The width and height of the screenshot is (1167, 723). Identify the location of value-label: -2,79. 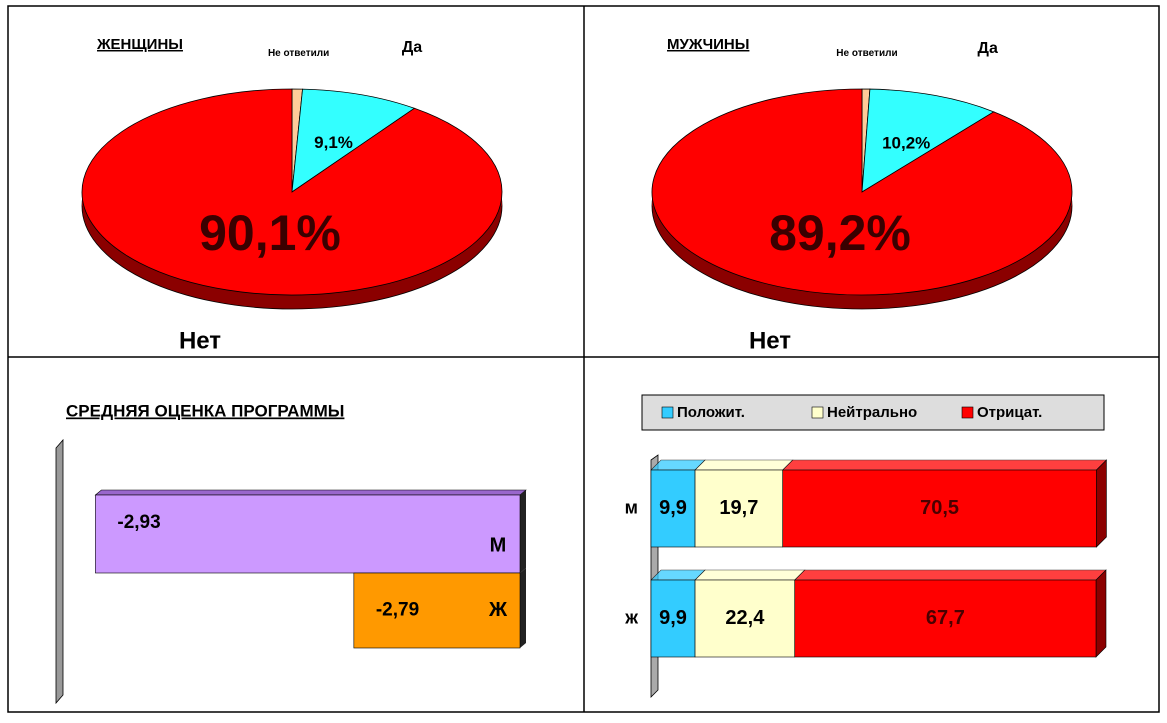
(397, 610).